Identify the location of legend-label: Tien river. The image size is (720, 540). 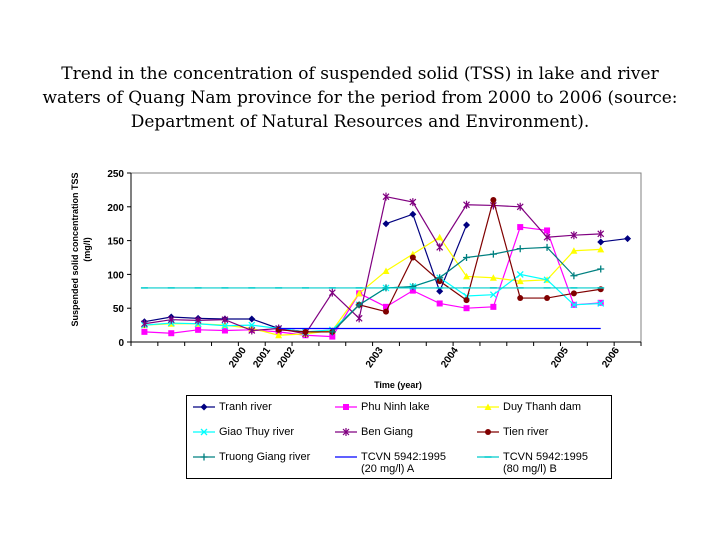
(526, 432).